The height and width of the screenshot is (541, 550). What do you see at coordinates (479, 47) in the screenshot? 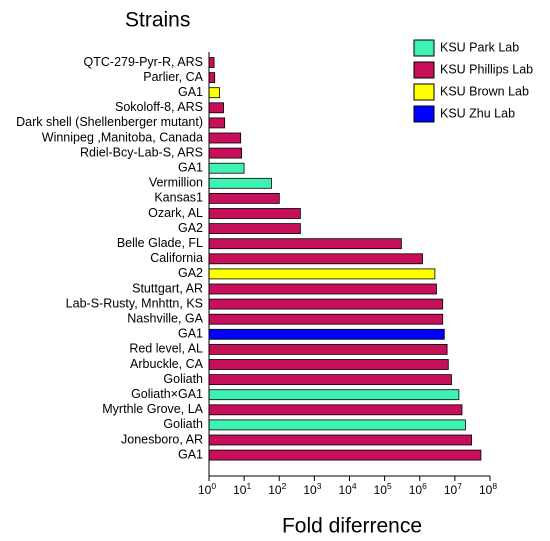
I see `legend-label: KSU Park Lab` at bounding box center [479, 47].